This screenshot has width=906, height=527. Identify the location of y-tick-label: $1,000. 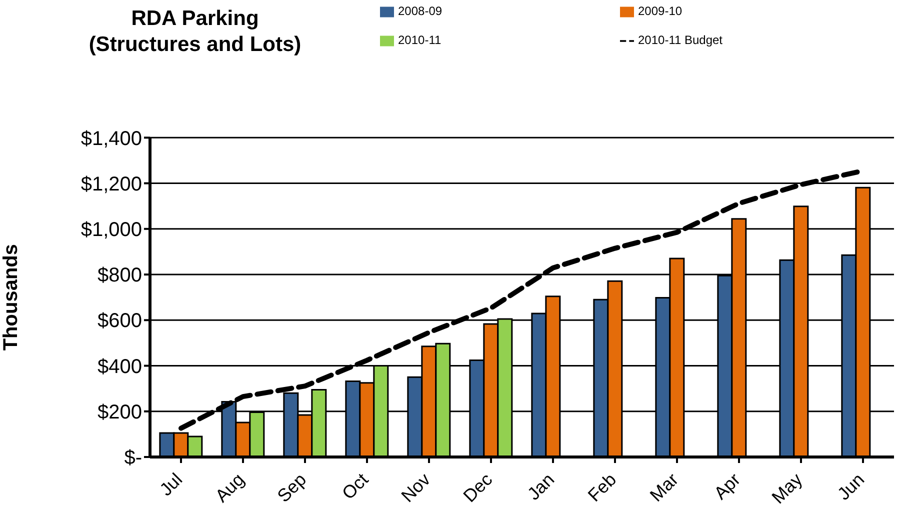
(111, 229).